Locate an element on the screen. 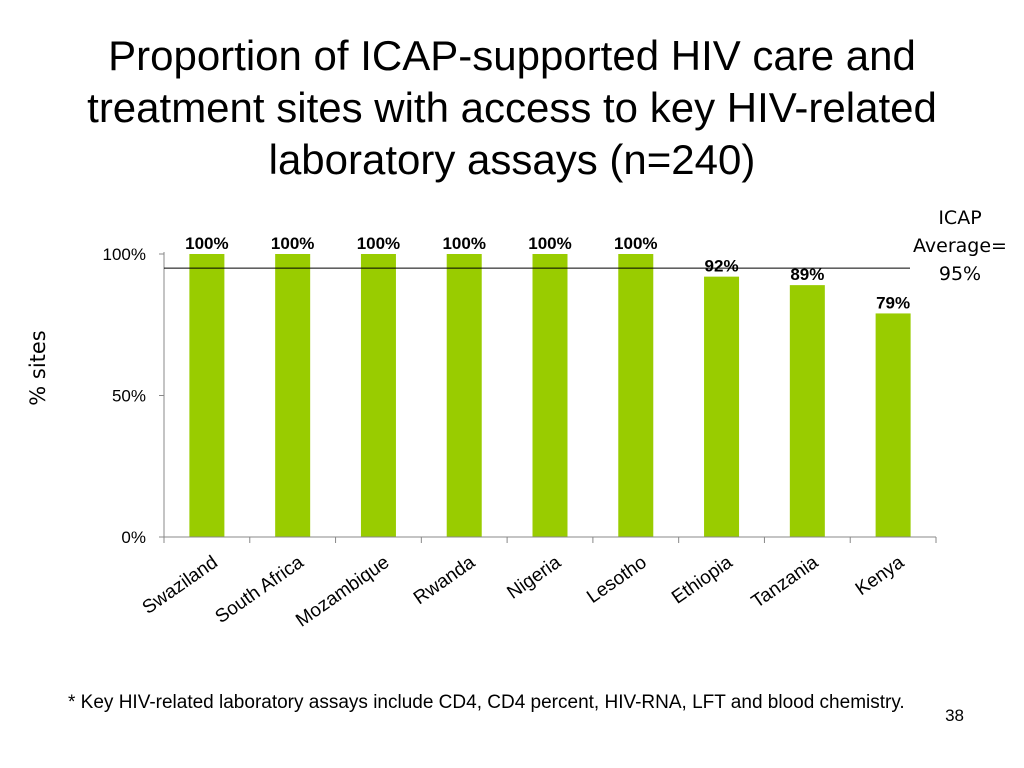 The height and width of the screenshot is (768, 1024). average-label-line: Average= is located at coordinates (960, 246).